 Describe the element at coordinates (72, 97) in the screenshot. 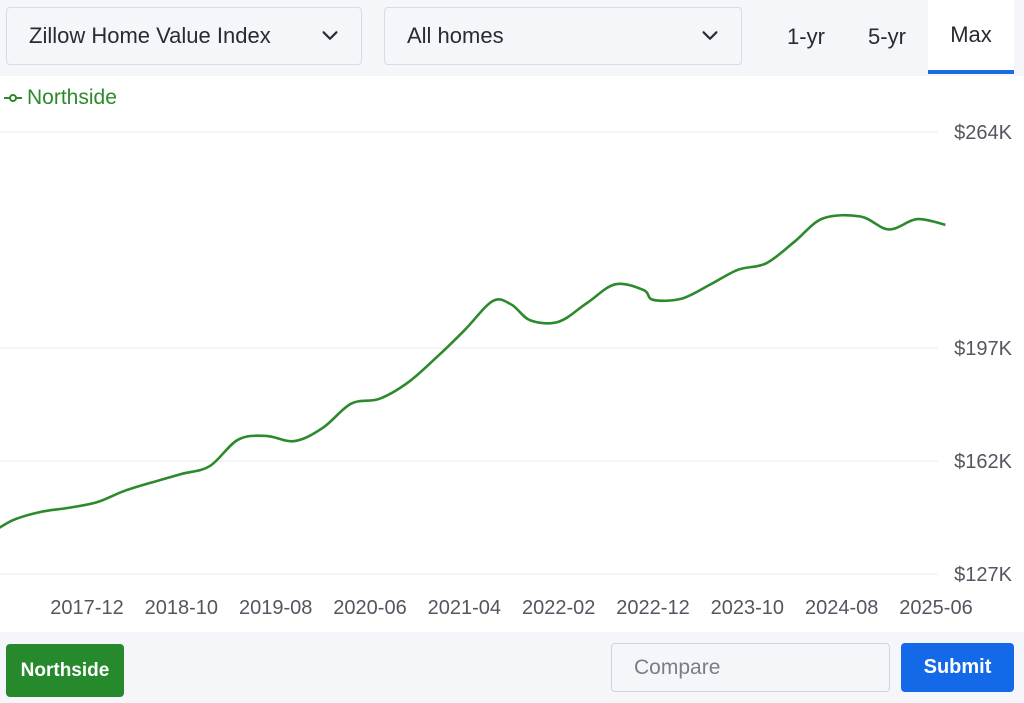

I see `legend-label: Northside` at that location.